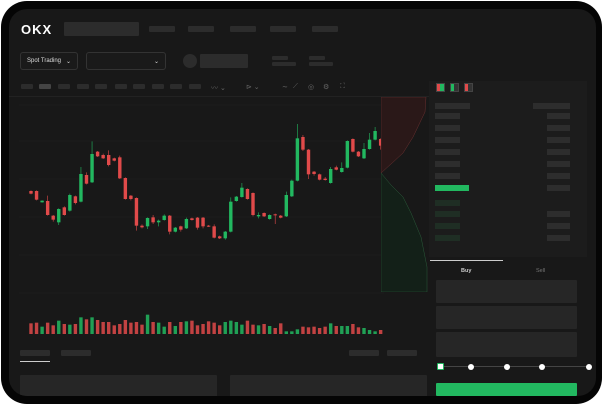 The image size is (603, 405). Describe the element at coordinates (190, 61) in the screenshot. I see `coin-icon` at that location.